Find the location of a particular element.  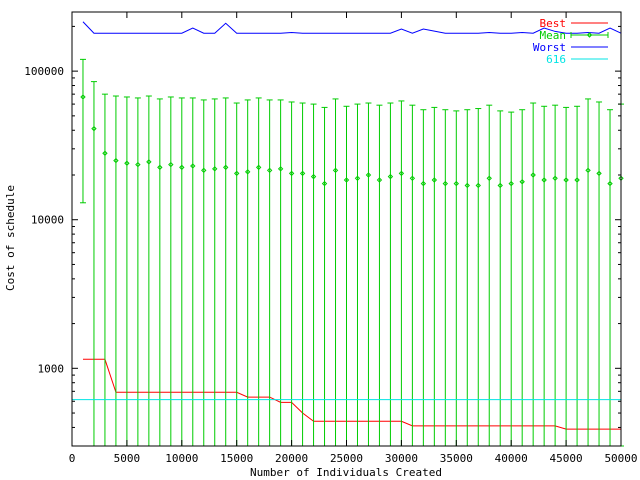

x-tick-label: 15000 is located at coordinates (236, 458).